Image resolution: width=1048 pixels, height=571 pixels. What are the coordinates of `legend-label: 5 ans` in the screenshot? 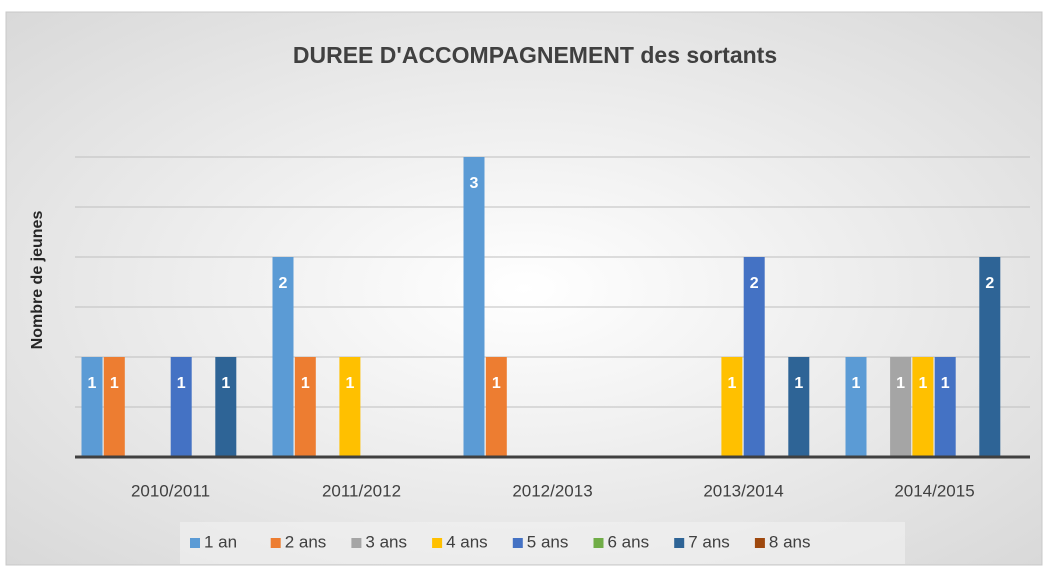 It's located at (548, 541).